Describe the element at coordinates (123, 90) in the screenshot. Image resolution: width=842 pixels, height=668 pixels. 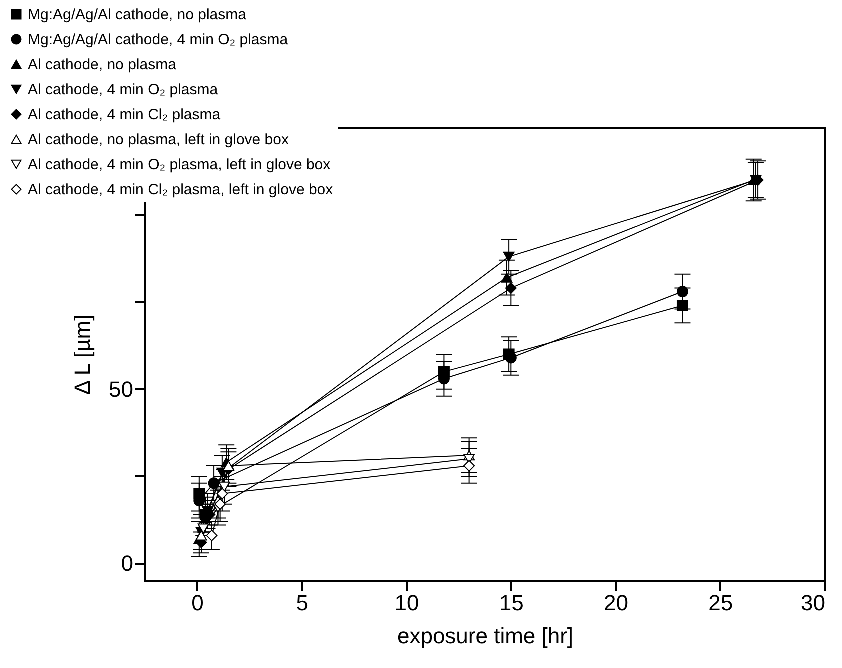
I see `legend-label: Al cathode, 4 min O₂ plasma` at that location.